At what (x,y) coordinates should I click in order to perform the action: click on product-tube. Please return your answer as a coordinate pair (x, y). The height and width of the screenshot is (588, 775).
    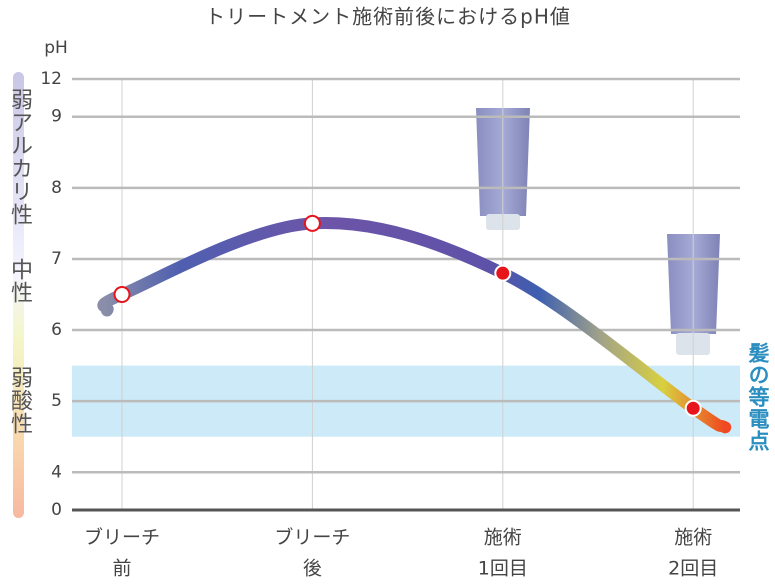
    Looking at the image, I should click on (598, 231).